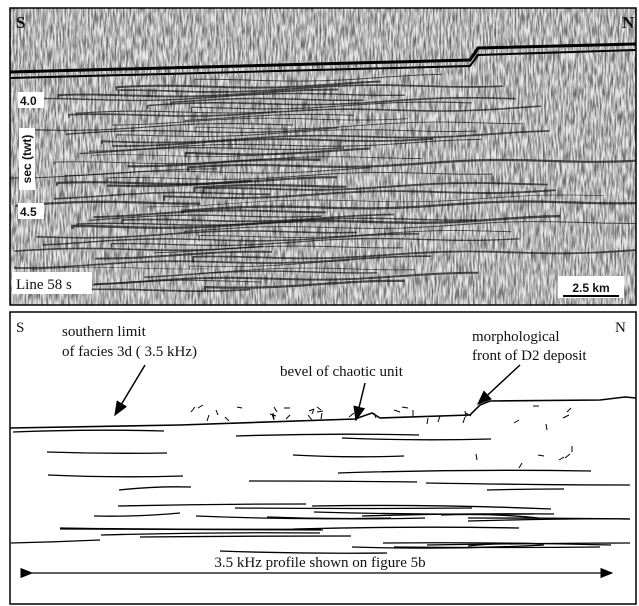  I want to click on axis-label: sec (twt), so click(27, 159).